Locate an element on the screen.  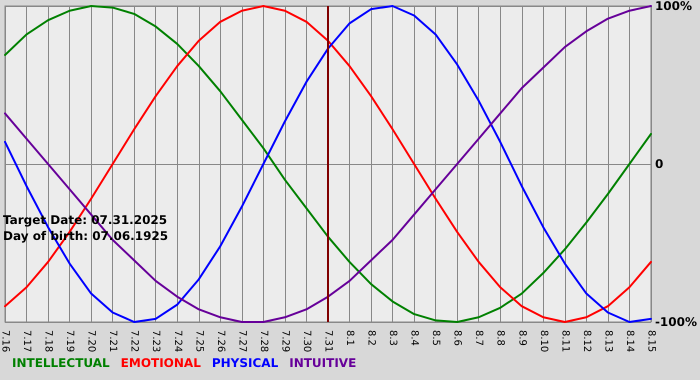
x-tick-label: 8.5 is located at coordinates (436, 338).